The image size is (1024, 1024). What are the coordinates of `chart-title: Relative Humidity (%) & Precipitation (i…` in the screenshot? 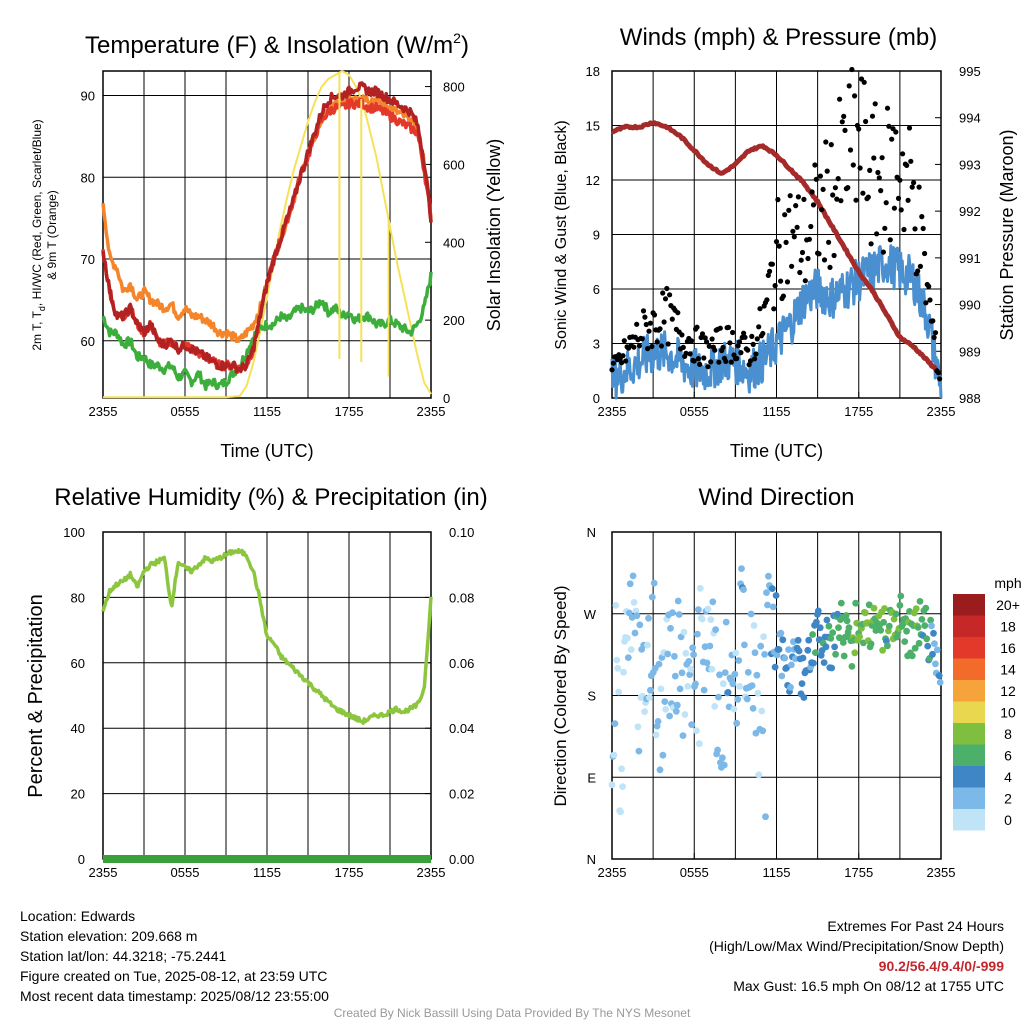 It's located at (270, 497).